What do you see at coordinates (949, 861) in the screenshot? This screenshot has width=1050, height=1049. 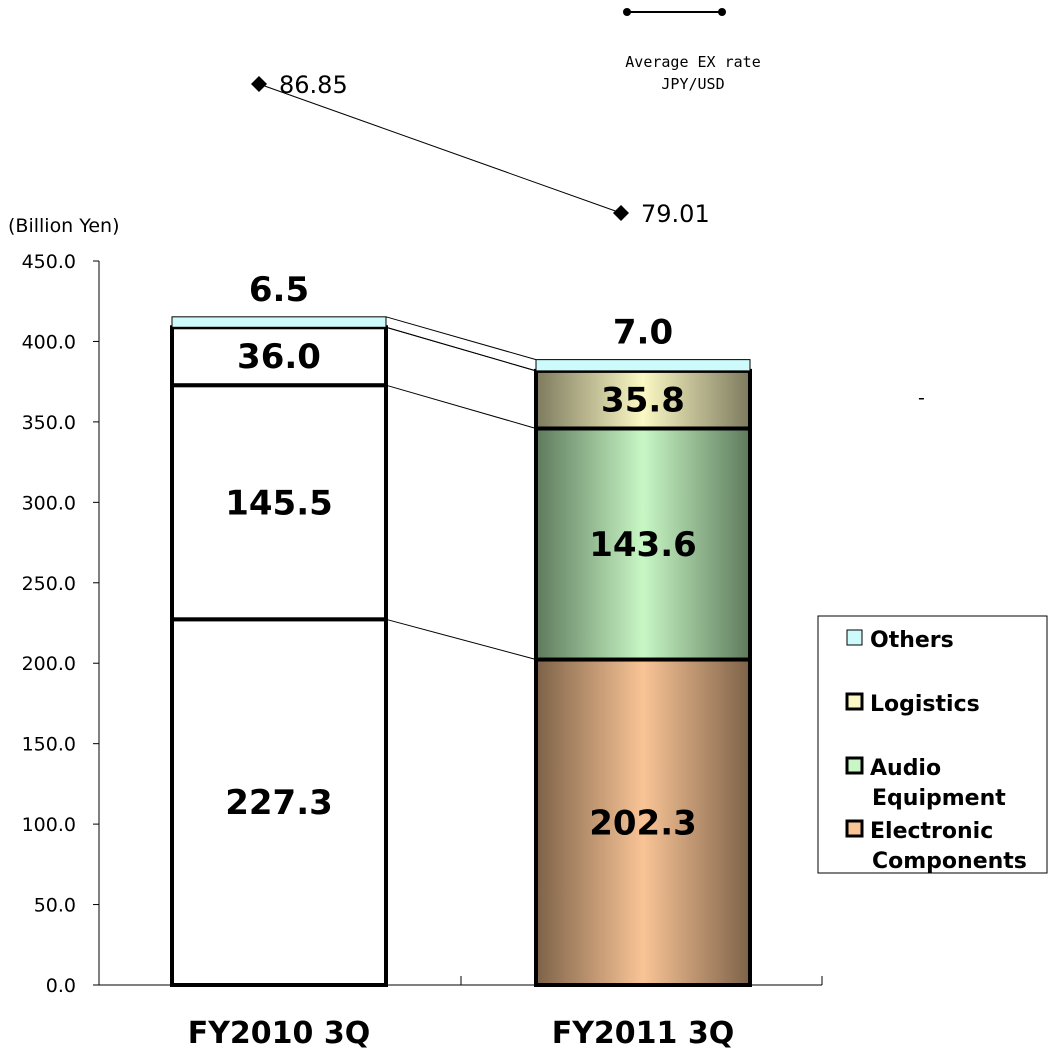 I see `legend-label: Components` at bounding box center [949, 861].